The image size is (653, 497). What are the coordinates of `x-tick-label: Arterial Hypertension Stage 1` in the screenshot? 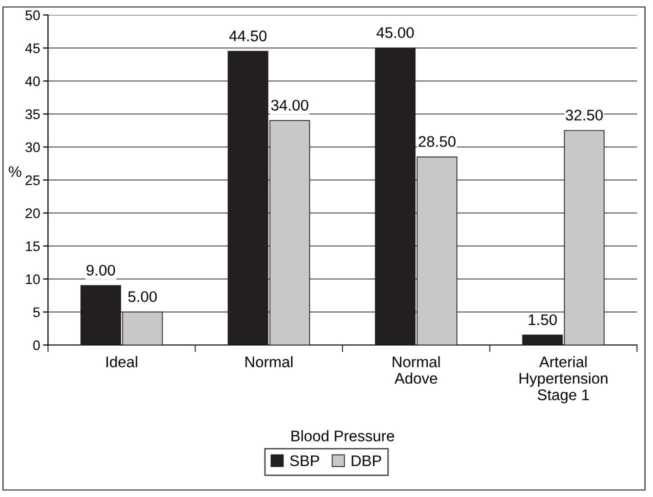 It's located at (564, 380).